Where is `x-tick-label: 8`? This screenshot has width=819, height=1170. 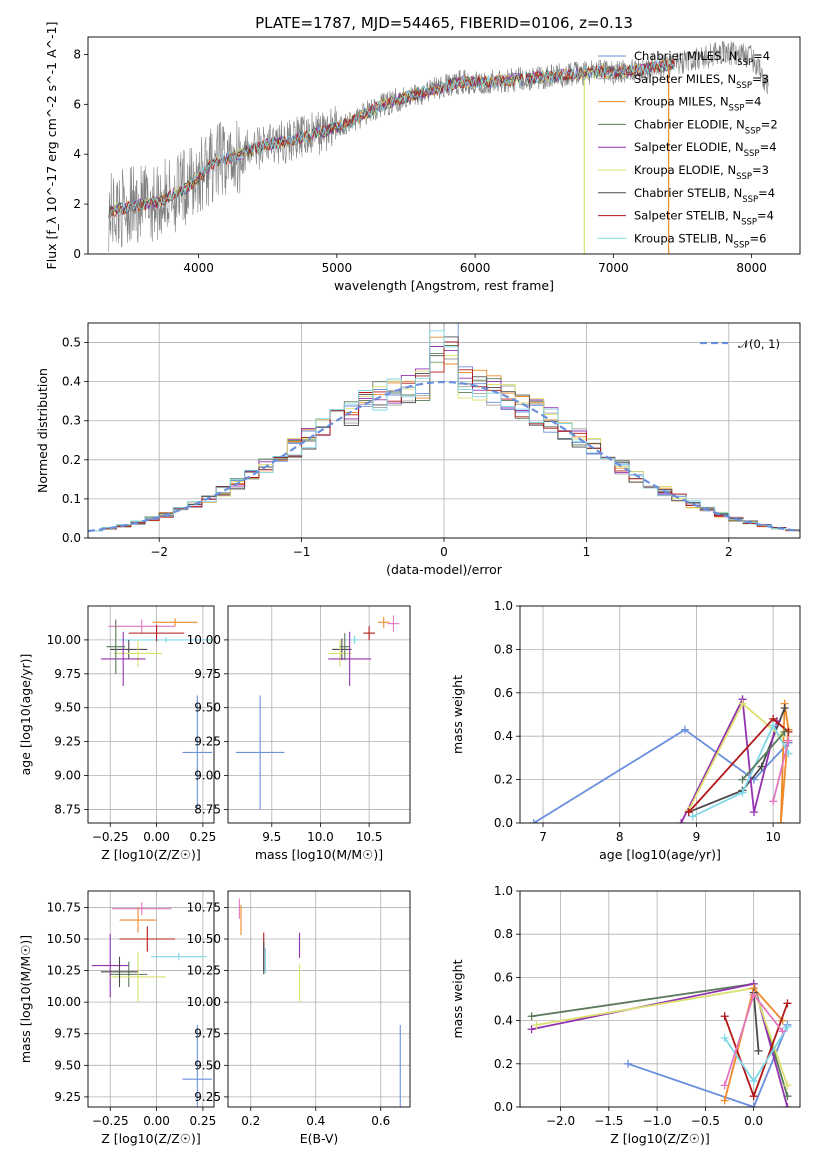
x-tick-label: 8 is located at coordinates (620, 837).